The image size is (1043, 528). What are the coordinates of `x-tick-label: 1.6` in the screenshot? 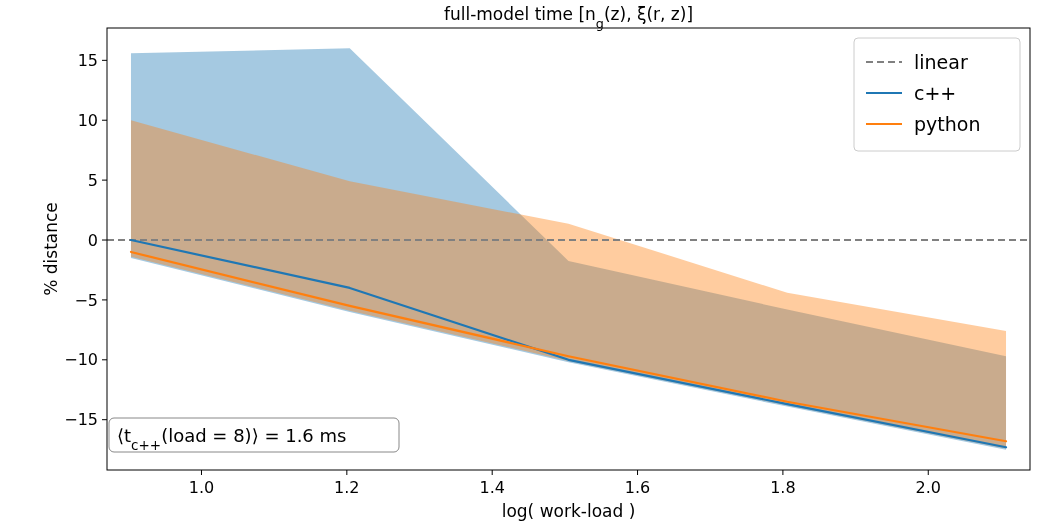 It's located at (637, 487).